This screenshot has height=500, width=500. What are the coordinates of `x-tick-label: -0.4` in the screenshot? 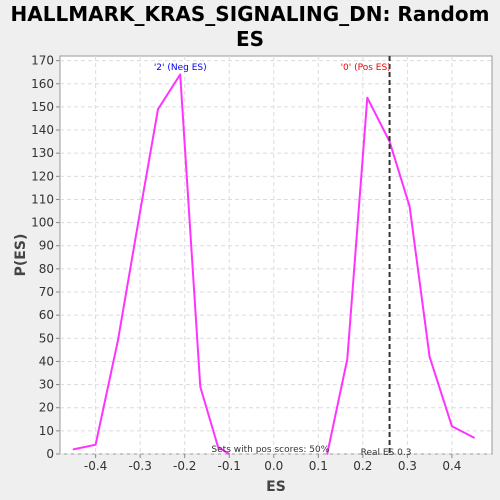 It's located at (95, 466).